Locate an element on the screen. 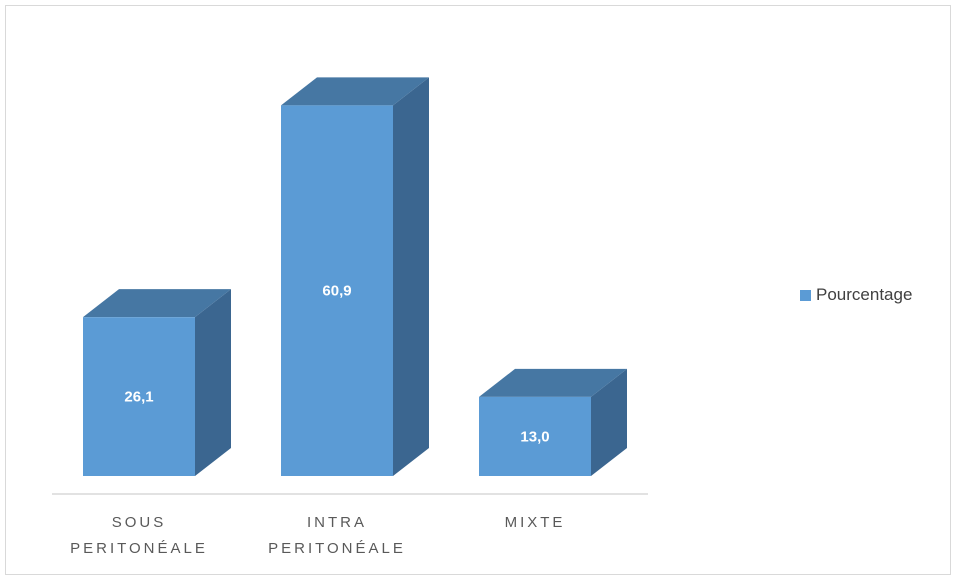 The image size is (957, 581). legend-label: Pourcentage is located at coordinates (864, 294).